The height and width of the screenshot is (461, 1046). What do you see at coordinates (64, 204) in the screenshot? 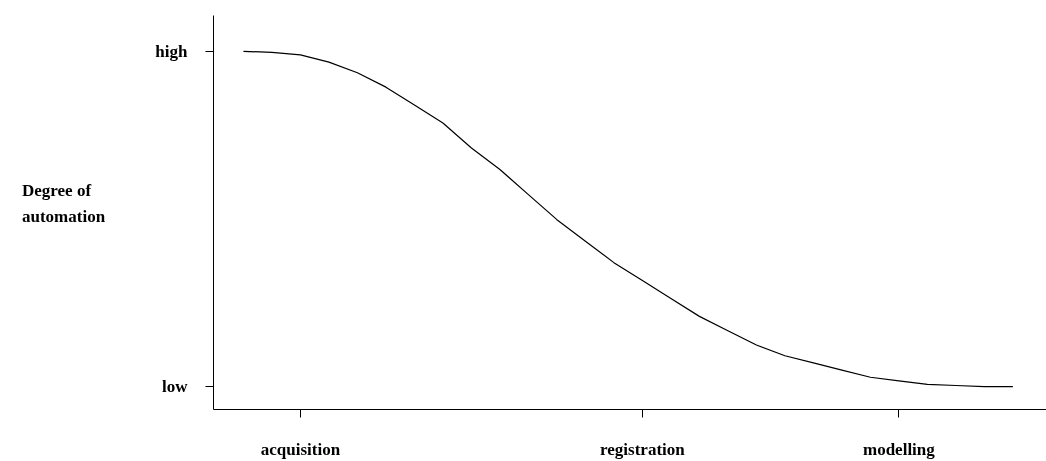
I see `text: Degree of automation` at bounding box center [64, 204].